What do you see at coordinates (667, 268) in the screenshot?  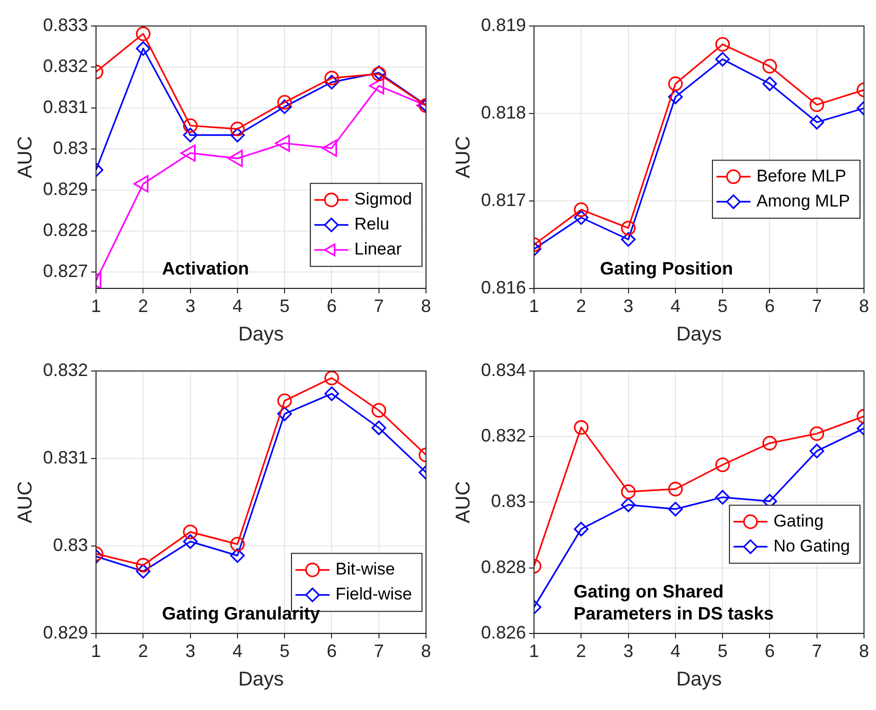 I see `annotation: Gating Position` at bounding box center [667, 268].